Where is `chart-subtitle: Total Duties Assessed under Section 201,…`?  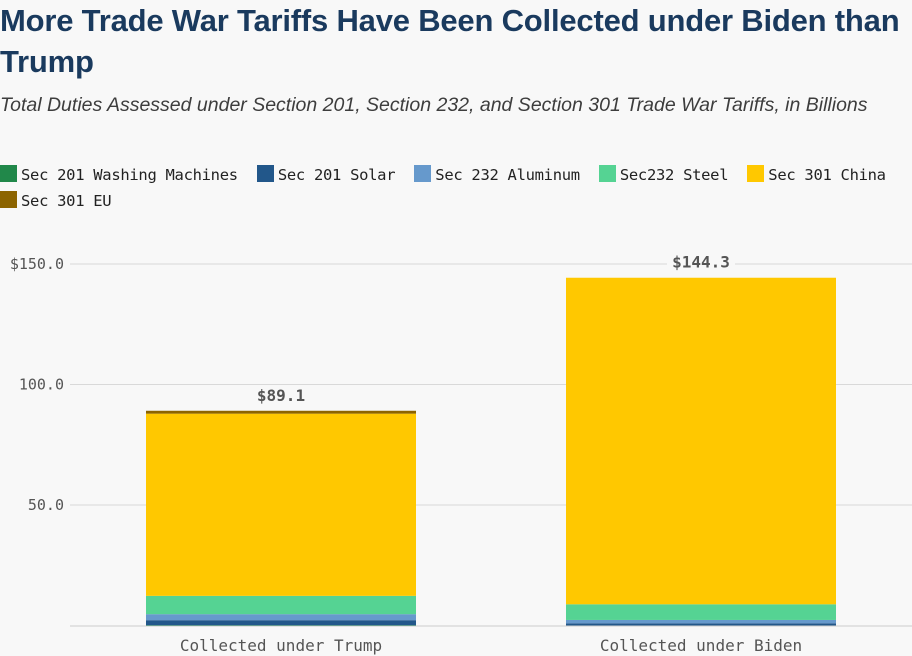 chart-subtitle: Total Duties Assessed under Section 201,… is located at coordinates (434, 105).